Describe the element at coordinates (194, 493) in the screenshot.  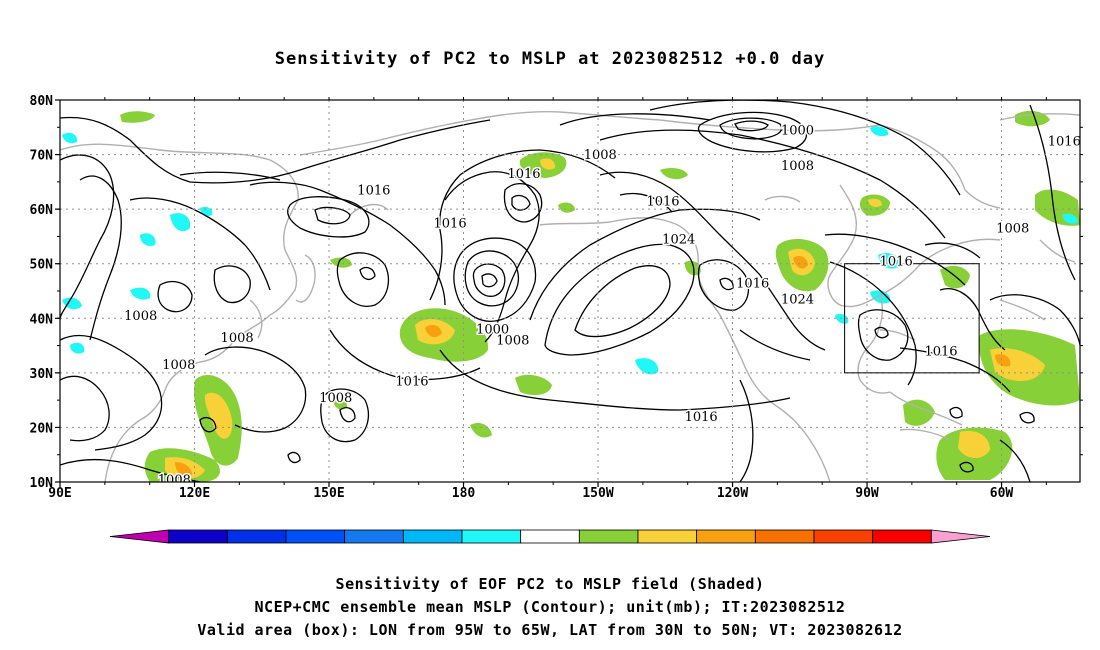
I see `lon-tick-label: 120E` at that location.